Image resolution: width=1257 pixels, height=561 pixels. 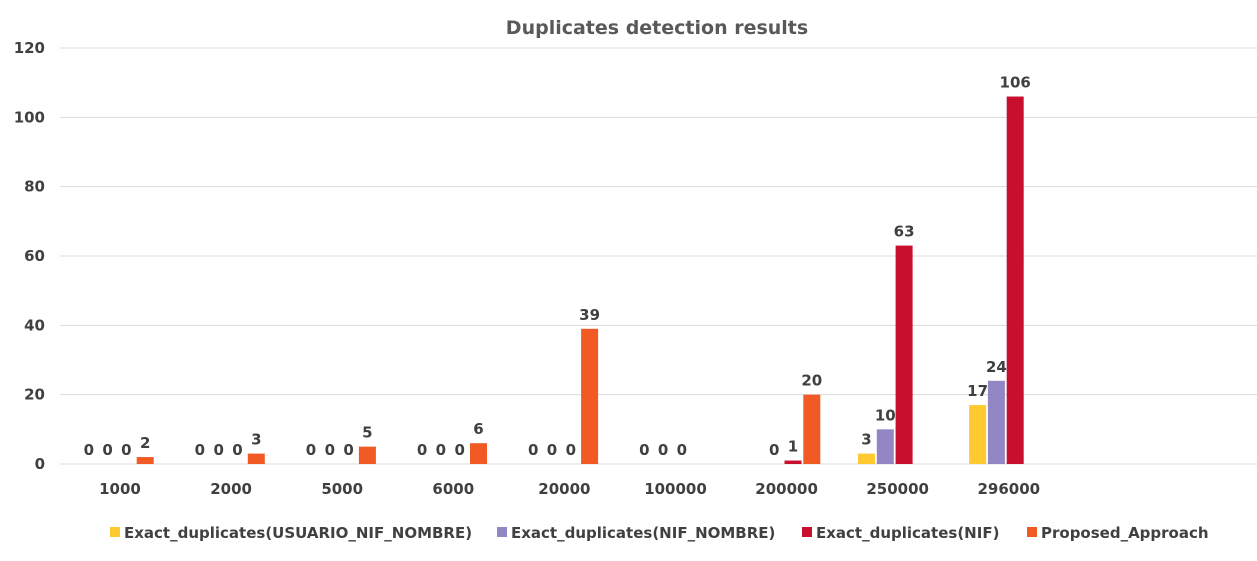 I want to click on data-label: 63, so click(x=904, y=232).